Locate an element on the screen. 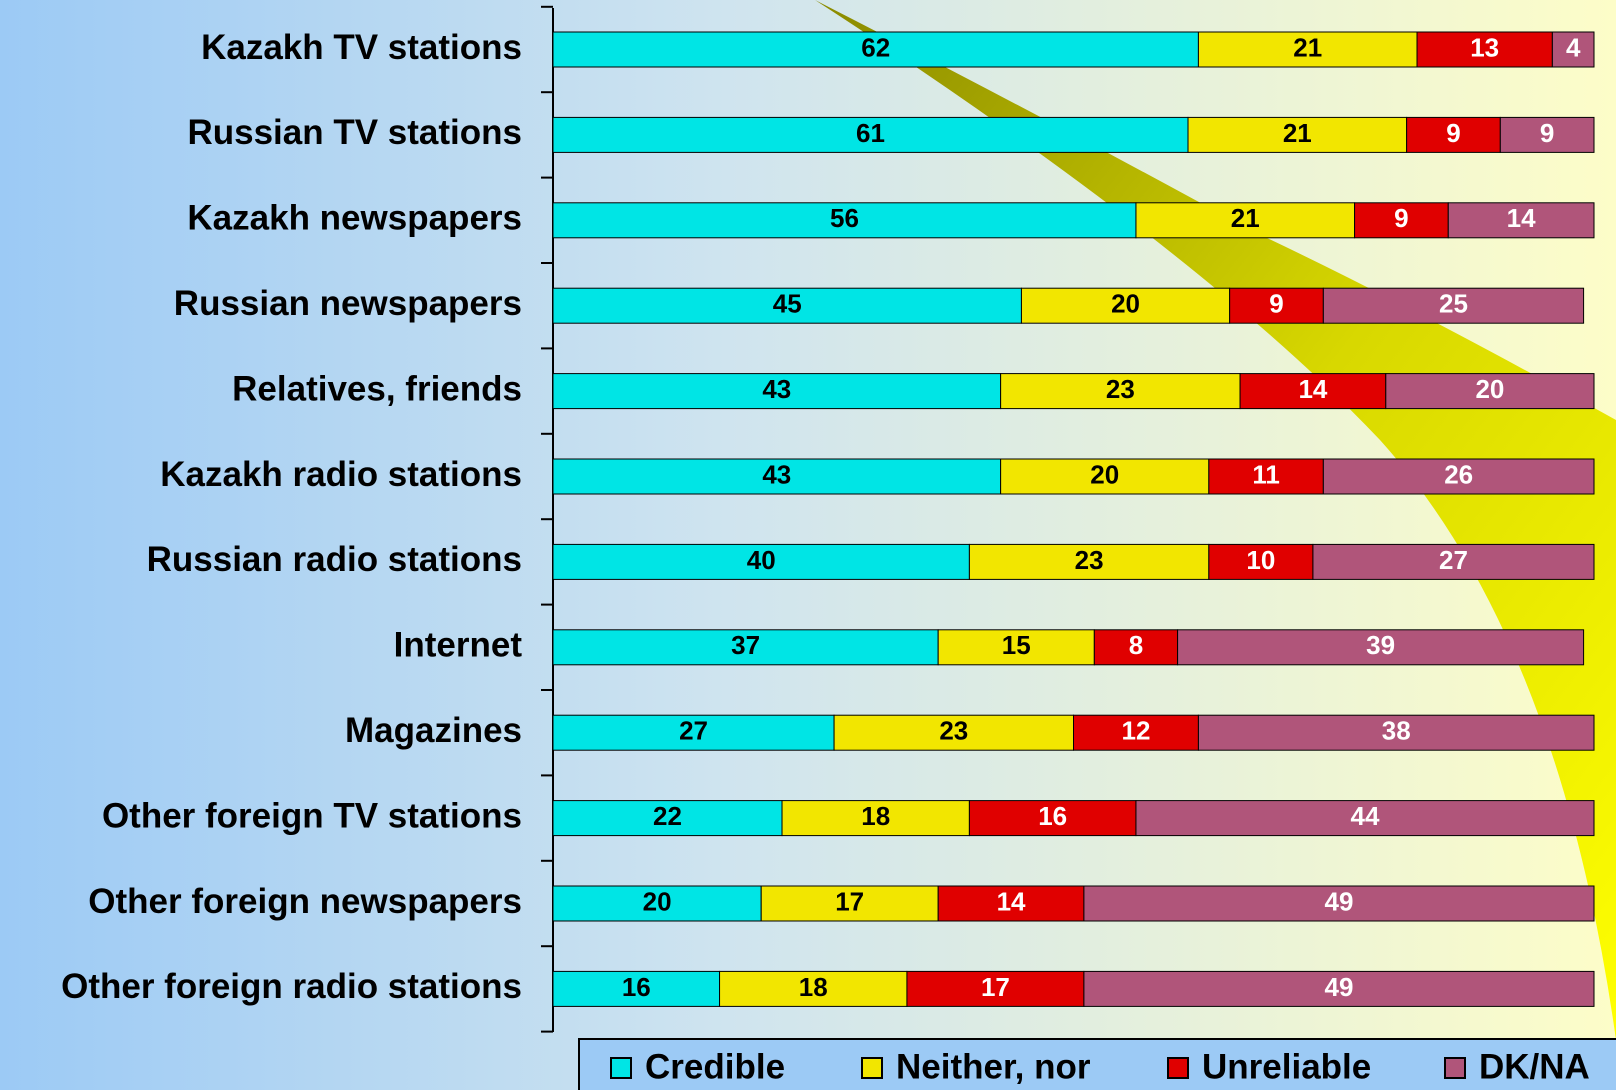 This screenshot has height=1090, width=1616. value-label: 18 is located at coordinates (813, 987).